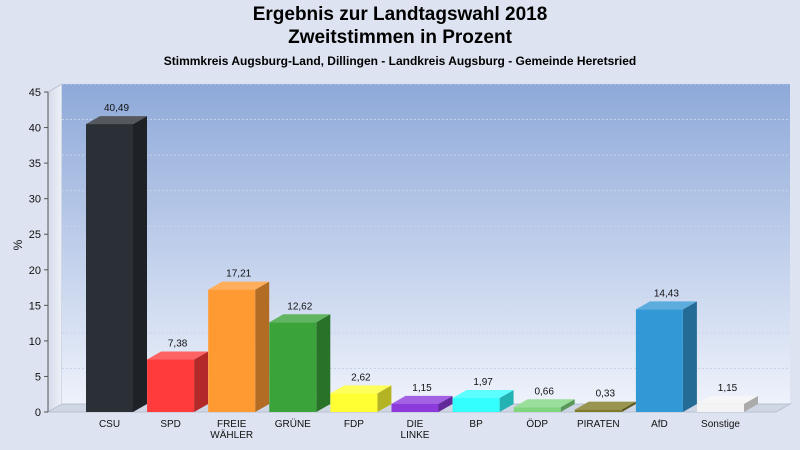 This screenshot has height=450, width=800. I want to click on y-tick-label: 10, so click(35, 342).